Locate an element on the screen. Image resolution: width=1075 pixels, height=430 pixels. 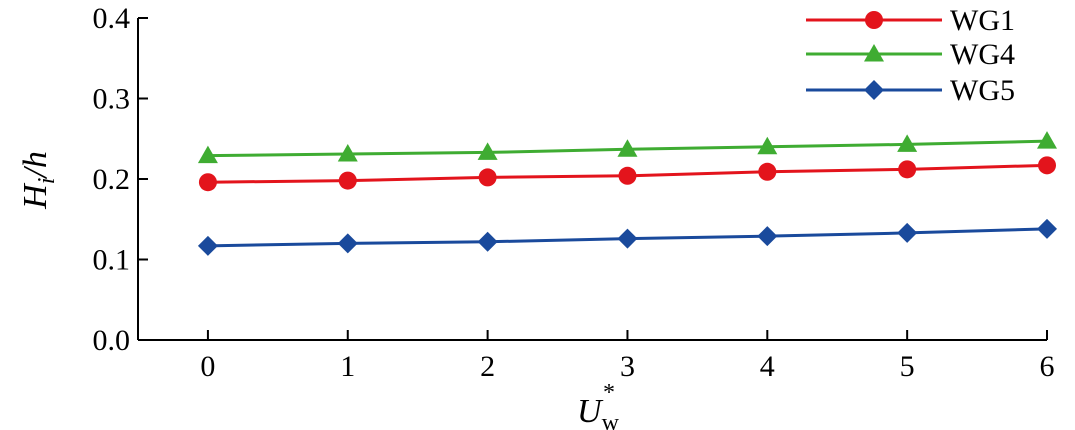
legend-item-wg1: WG1 is located at coordinates (910, 20).